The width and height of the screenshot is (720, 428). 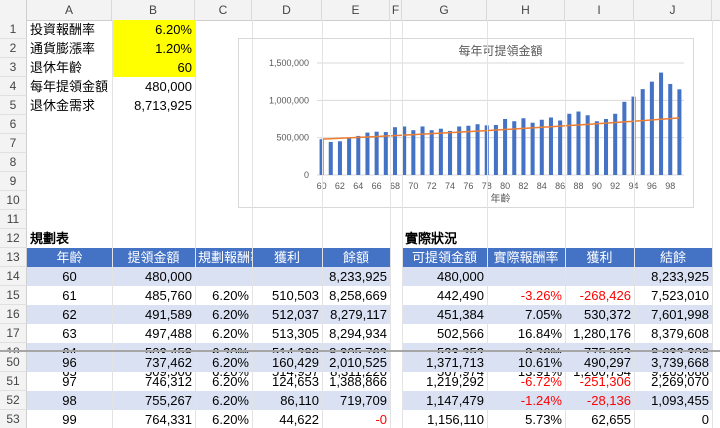 I want to click on row-header: 53, so click(x=13, y=419).